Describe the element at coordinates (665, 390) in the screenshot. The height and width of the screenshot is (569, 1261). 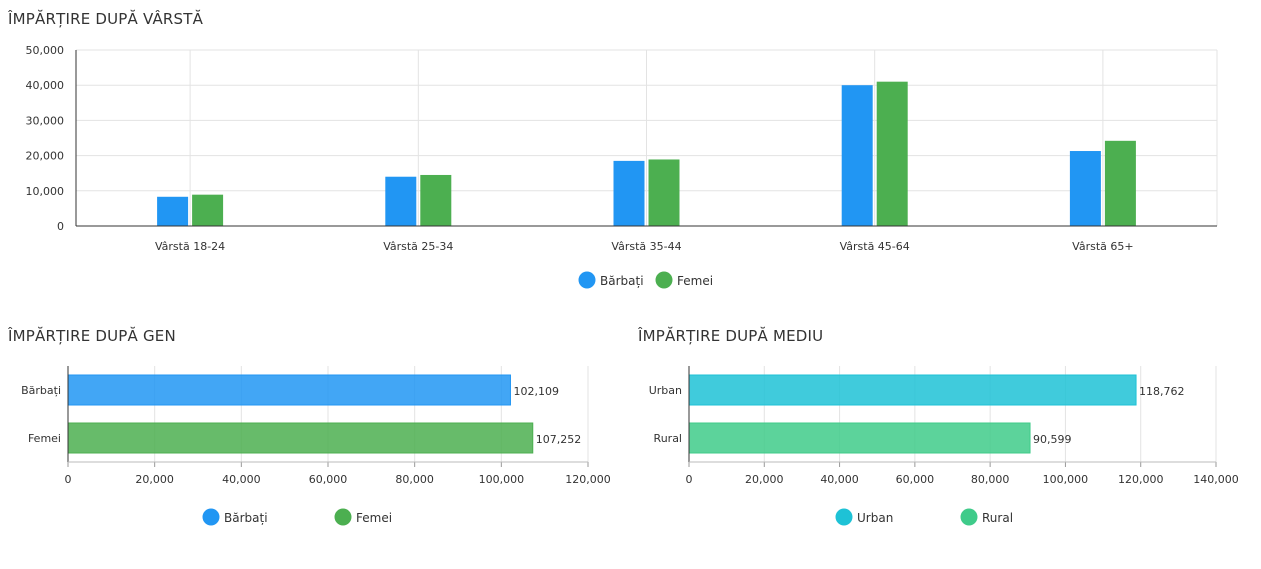
I see `y-tick-label: Urban` at that location.